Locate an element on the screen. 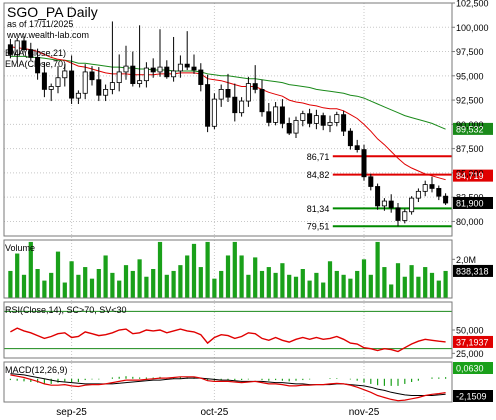  rsi-tick-label: 25,000 is located at coordinates (470, 354).